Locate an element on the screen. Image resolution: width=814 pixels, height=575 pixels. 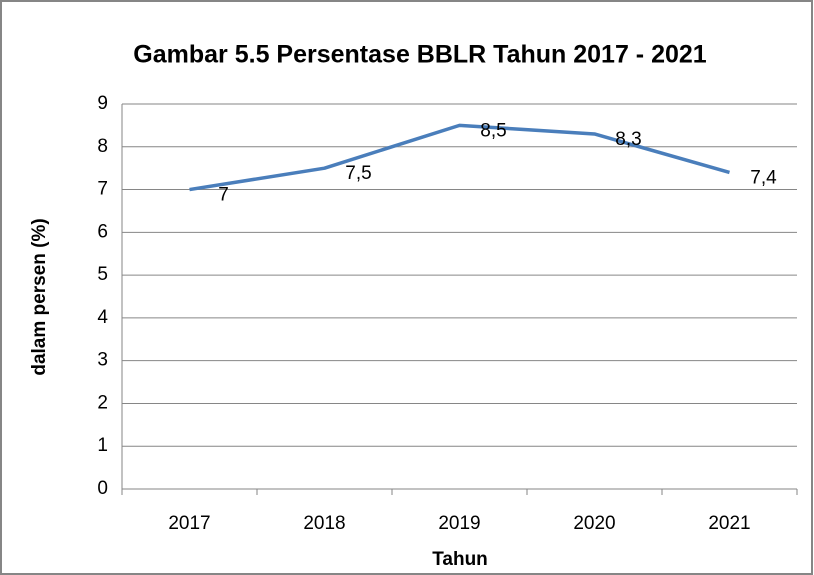
x-axis-label: Tahun is located at coordinates (460, 559).